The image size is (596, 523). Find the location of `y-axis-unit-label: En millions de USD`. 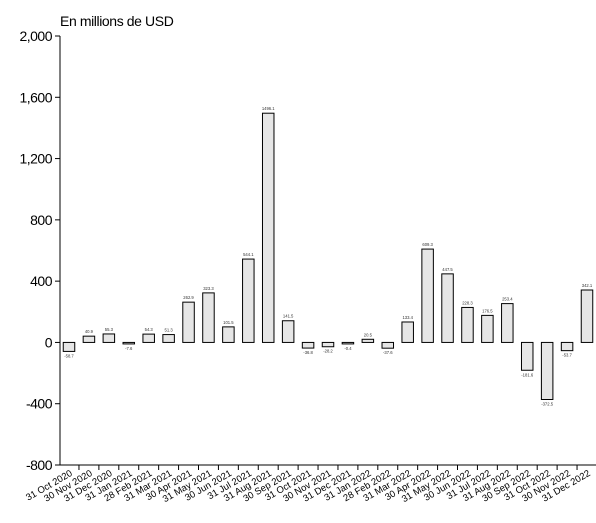

y-axis-unit-label: En millions de USD is located at coordinates (117, 21).